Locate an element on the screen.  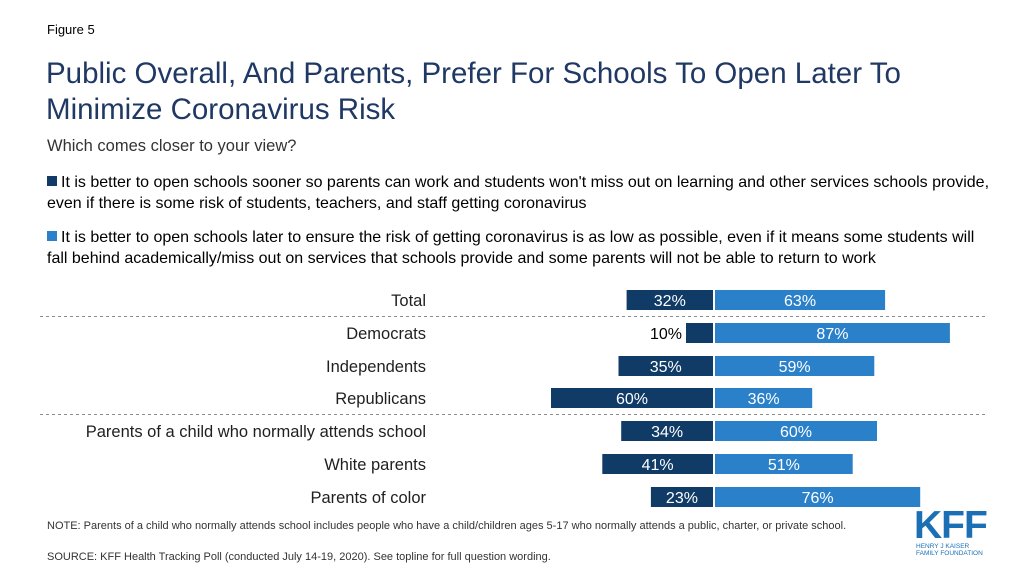
bar-later-white-parents is located at coordinates (784, 464).